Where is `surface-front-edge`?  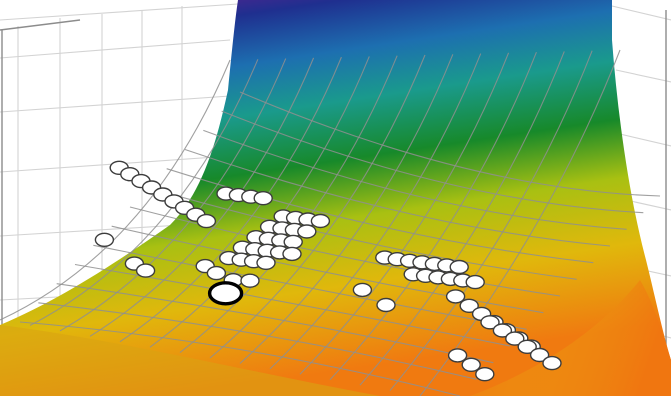
surface-front-edge is located at coordinates (190, 360).